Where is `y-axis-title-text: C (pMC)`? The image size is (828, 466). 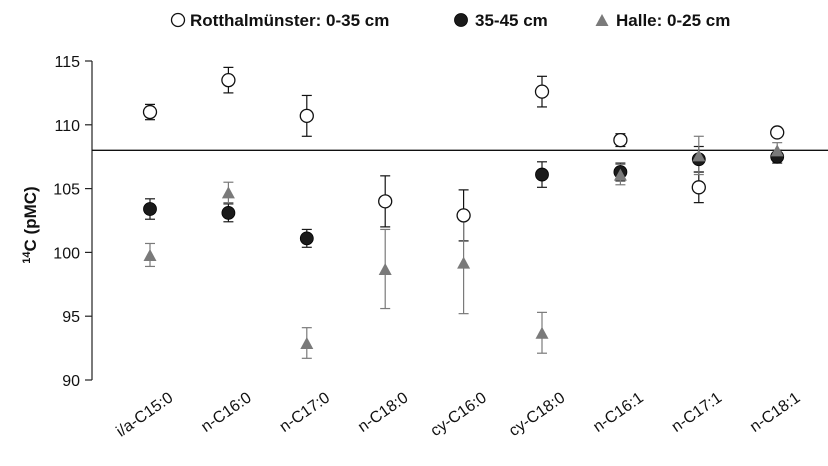
y-axis-title-text: C (pMC) is located at coordinates (30, 218).